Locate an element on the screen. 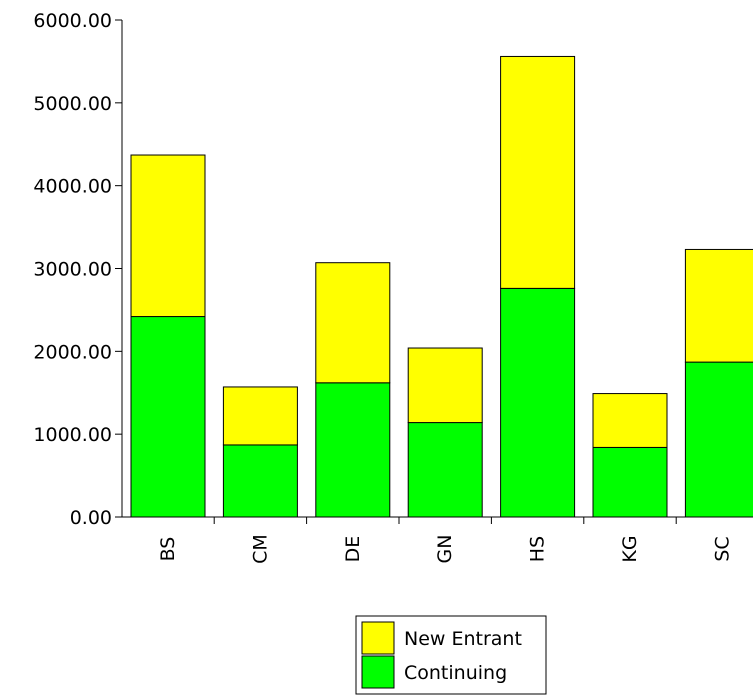 The height and width of the screenshot is (698, 753). x-tick-label-gn: GN is located at coordinates (445, 549).